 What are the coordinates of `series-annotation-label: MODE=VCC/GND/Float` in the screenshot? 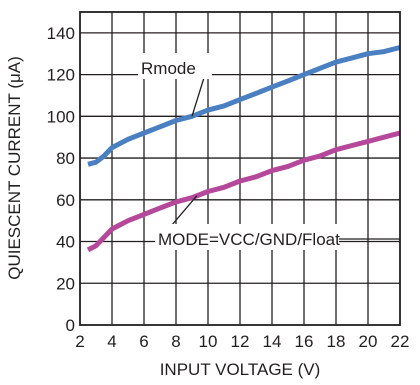 It's located at (249, 239).